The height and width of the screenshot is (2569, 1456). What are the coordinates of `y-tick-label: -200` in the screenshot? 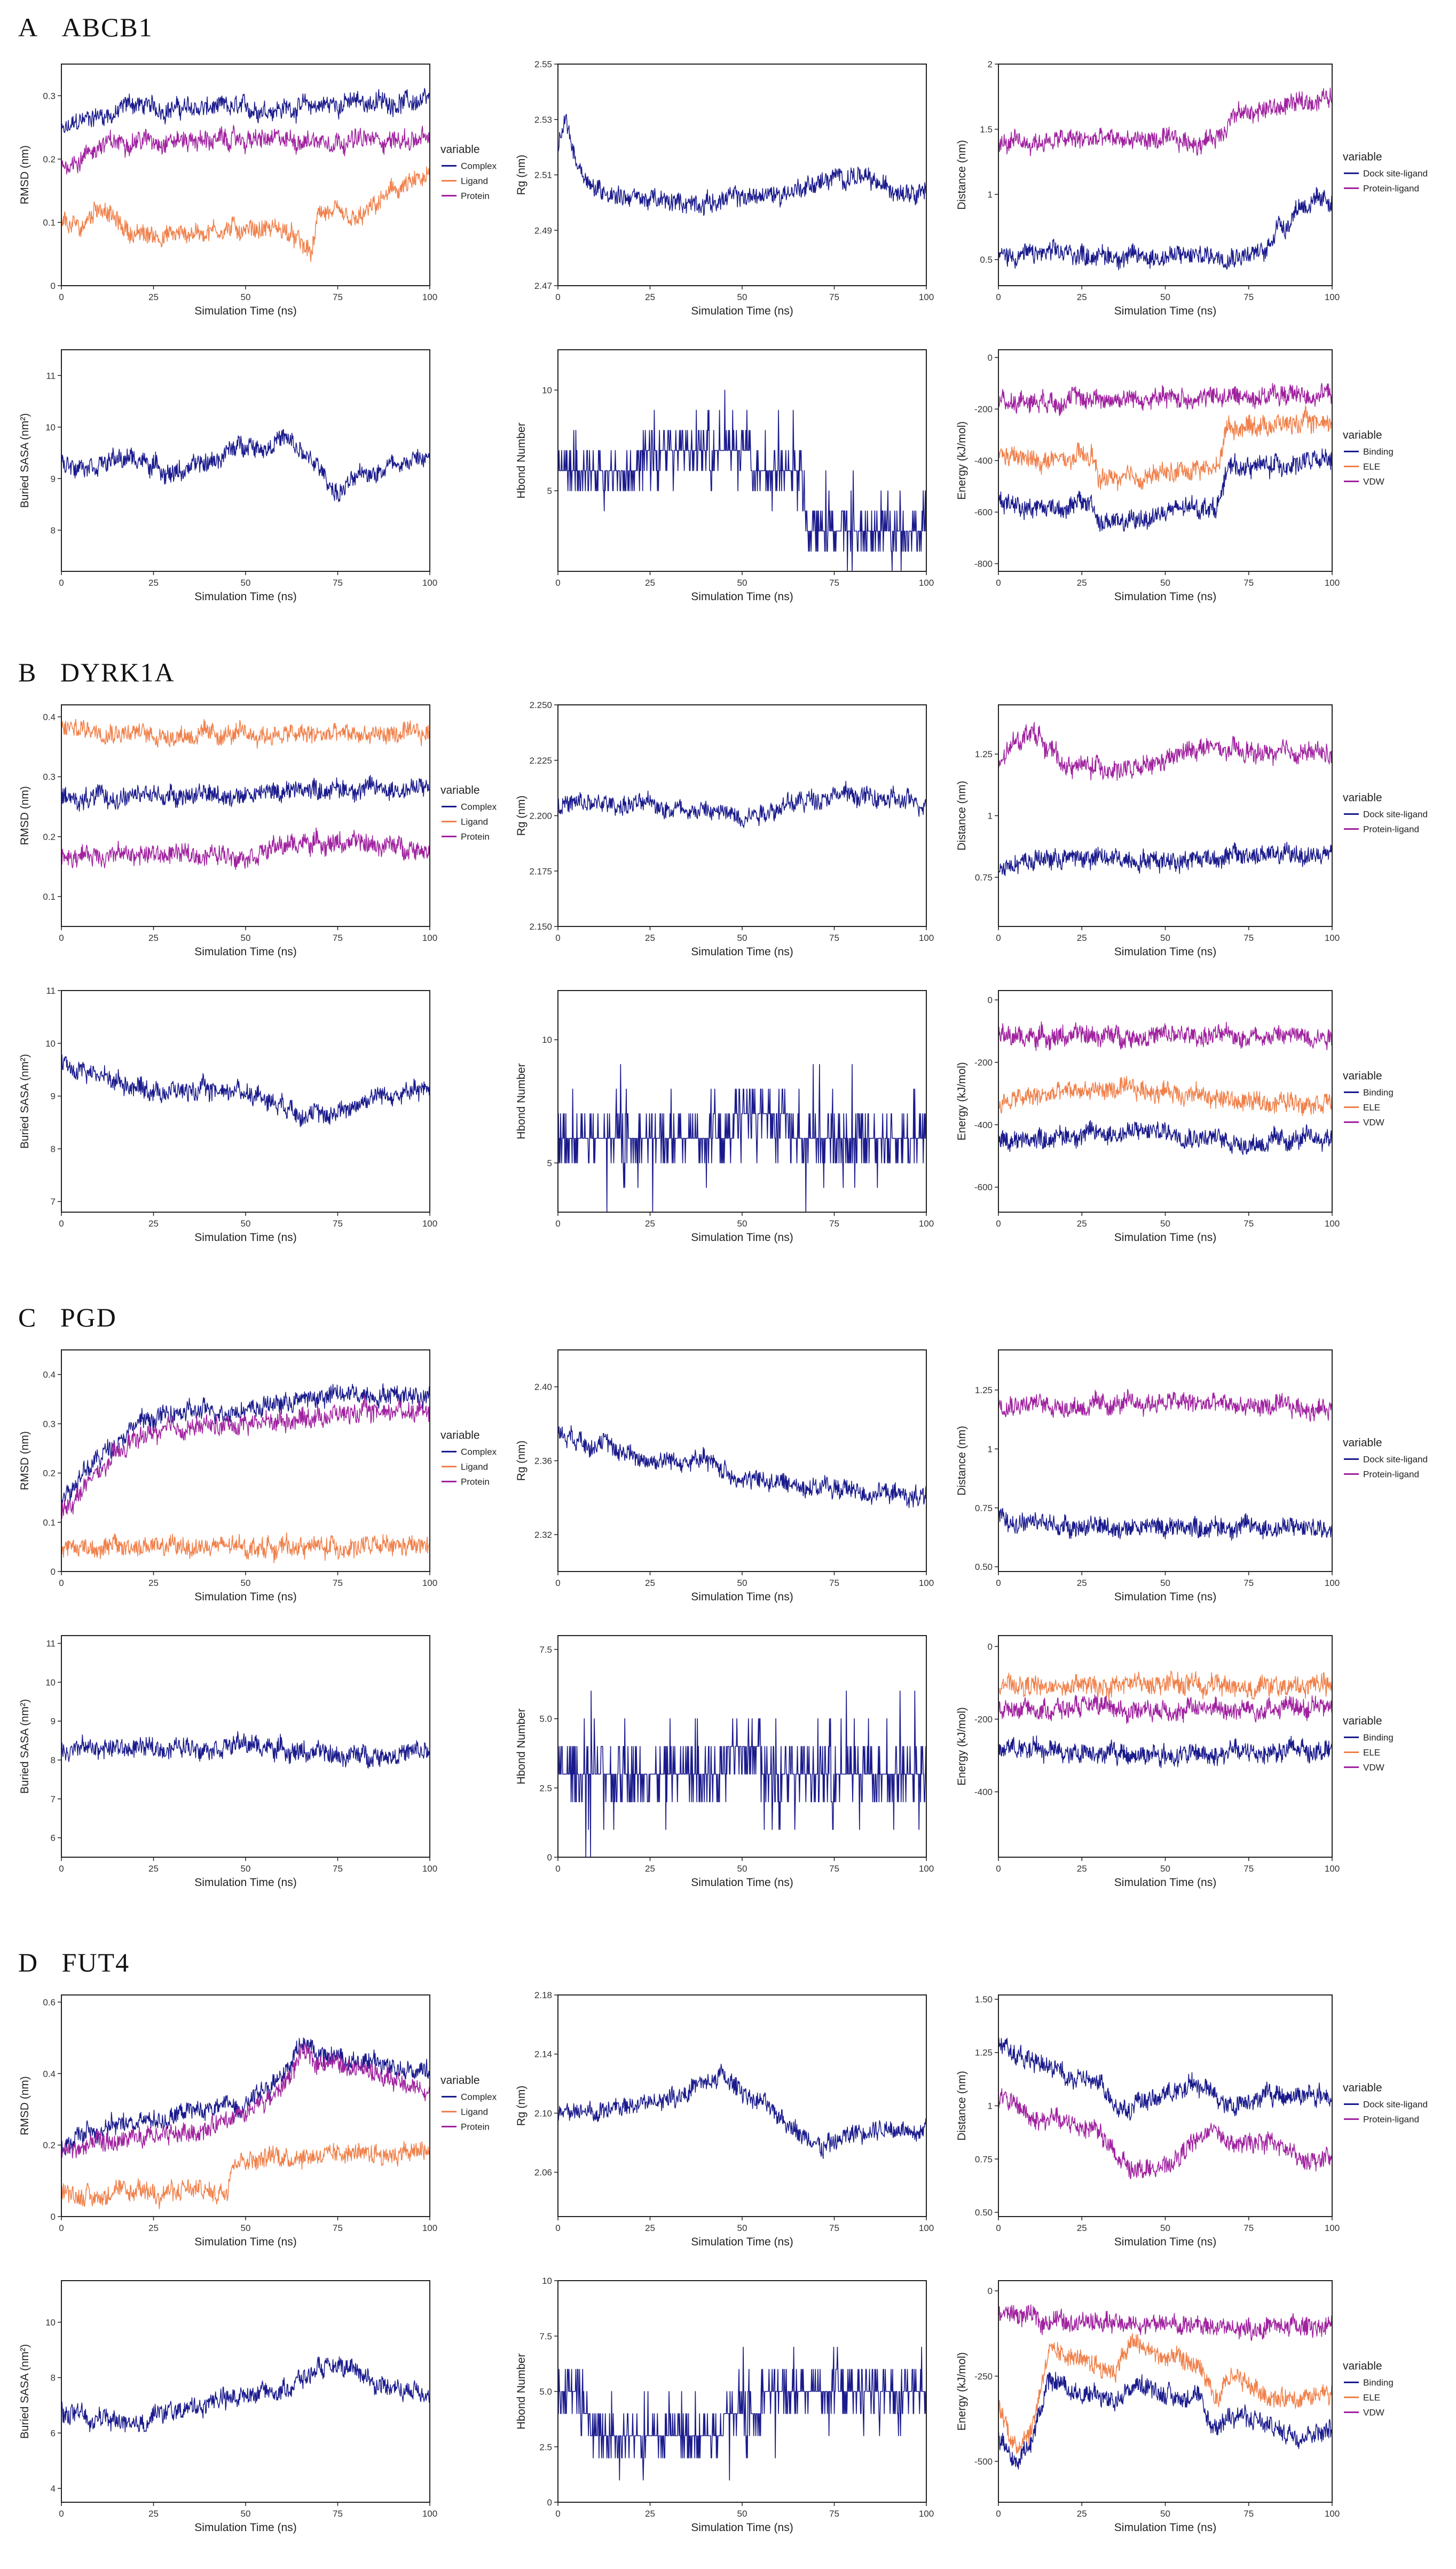 It's located at (983, 1062).